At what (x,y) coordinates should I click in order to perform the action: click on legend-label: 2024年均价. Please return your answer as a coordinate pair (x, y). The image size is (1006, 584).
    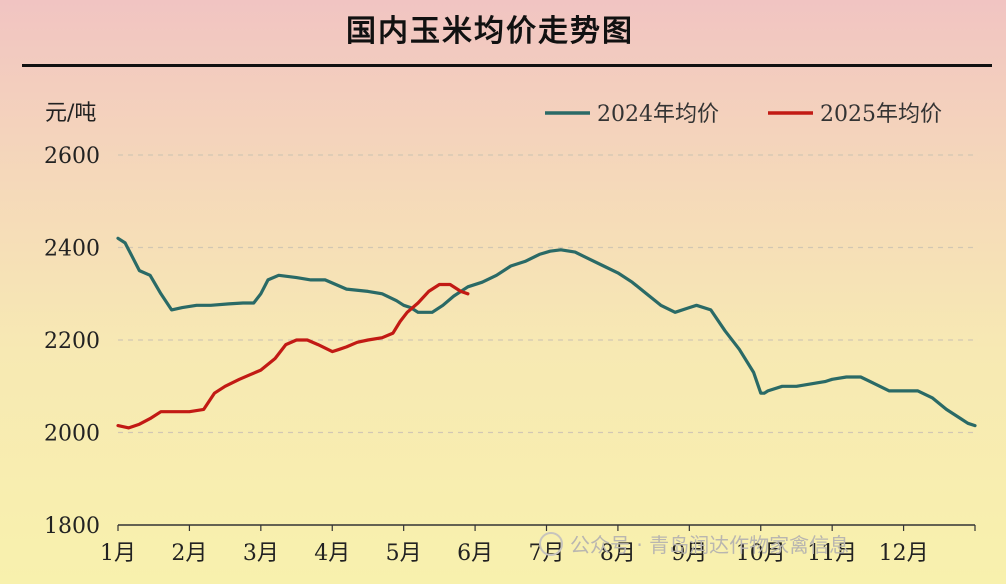
    Looking at the image, I should click on (658, 114).